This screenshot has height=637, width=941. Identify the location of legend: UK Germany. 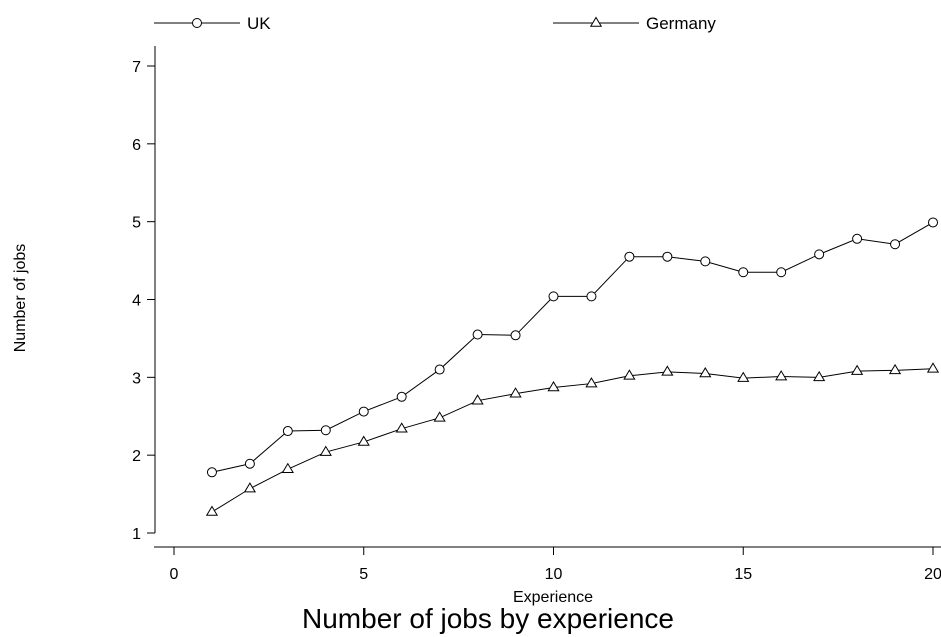
(435, 23).